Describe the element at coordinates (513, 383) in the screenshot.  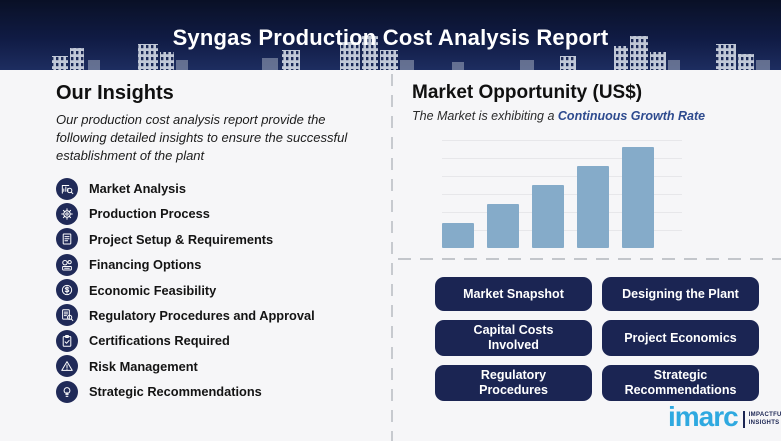
I see `regulatory-procedures-button: Regulatory Procedures` at that location.